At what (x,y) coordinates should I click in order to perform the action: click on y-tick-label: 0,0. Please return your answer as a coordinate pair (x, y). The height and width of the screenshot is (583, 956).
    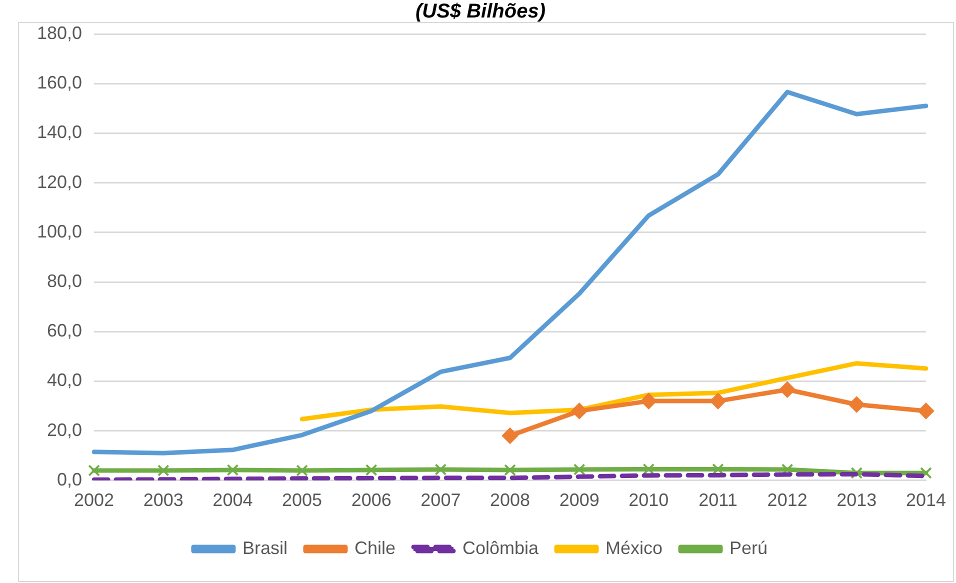
    Looking at the image, I should click on (69, 479).